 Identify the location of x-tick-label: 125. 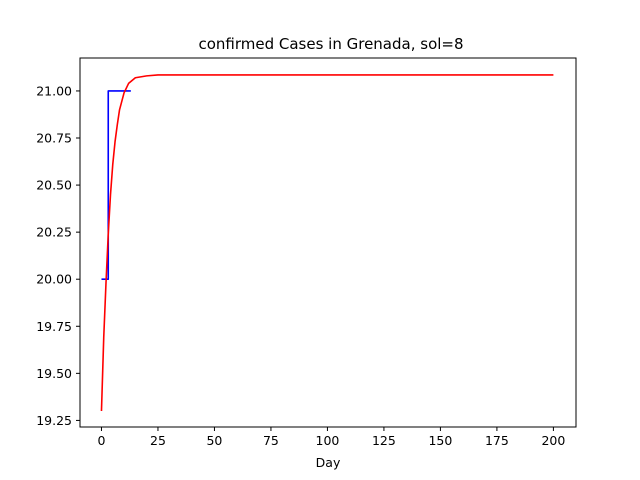
(384, 440).